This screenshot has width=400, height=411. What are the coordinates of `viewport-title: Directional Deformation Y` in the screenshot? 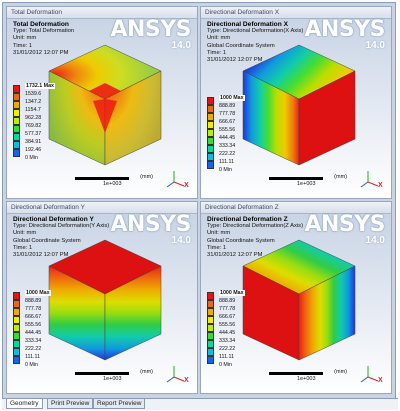 It's located at (102, 208).